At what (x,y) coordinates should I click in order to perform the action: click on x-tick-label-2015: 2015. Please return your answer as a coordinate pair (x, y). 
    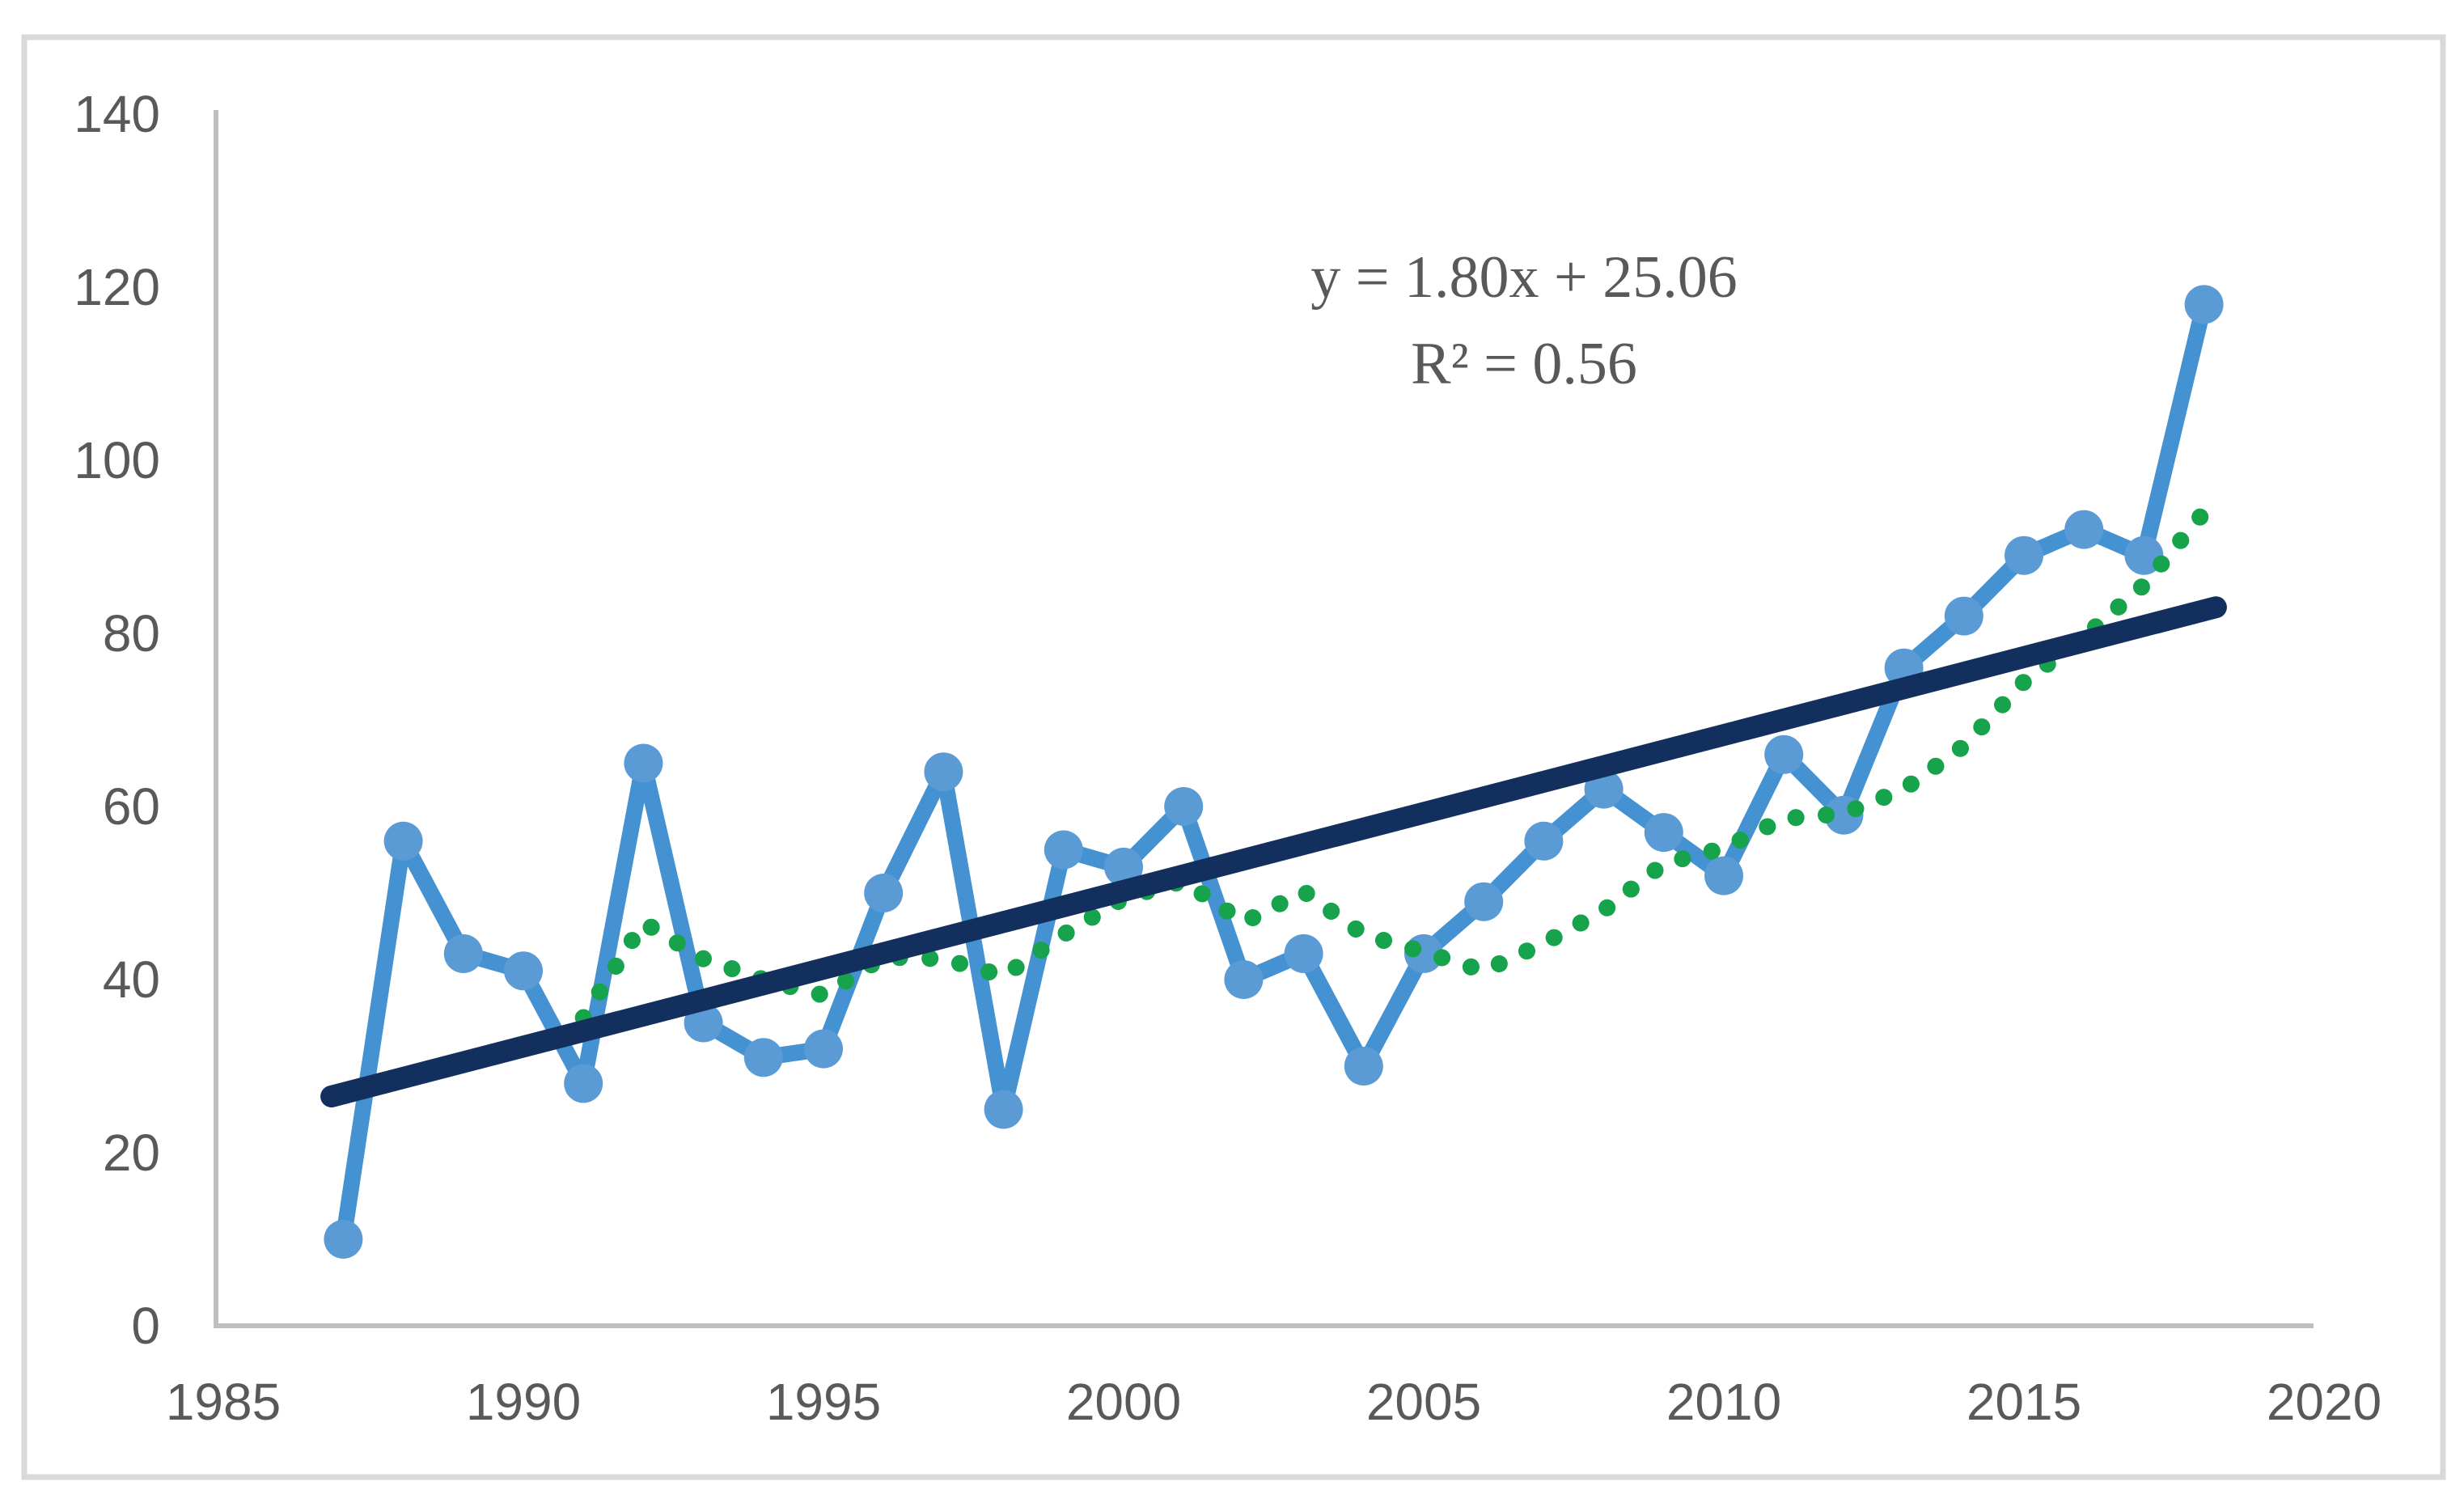
    Looking at the image, I should click on (2024, 1402).